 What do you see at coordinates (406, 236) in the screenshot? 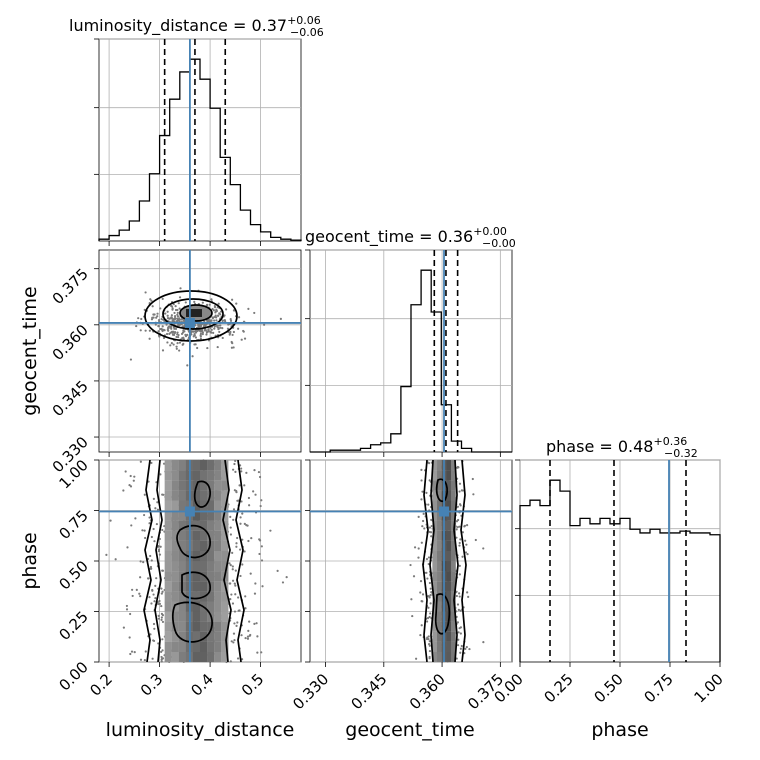
I see `title-geocent-time: geocent_time = 0.36+0.00` at bounding box center [406, 236].